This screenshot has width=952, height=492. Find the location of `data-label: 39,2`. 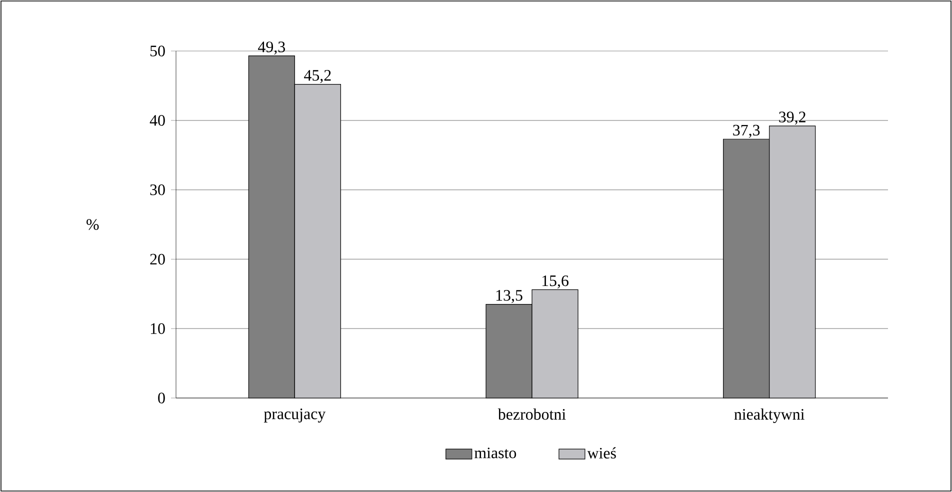

data-label: 39,2 is located at coordinates (792, 118).